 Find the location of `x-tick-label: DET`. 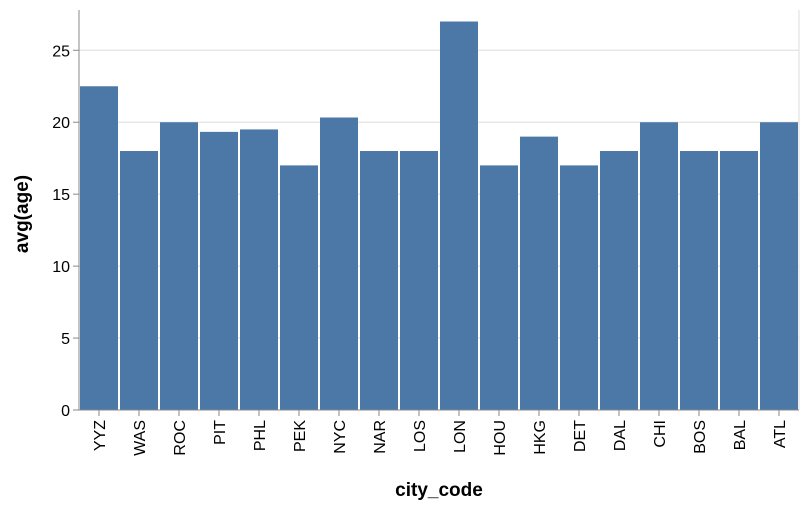

x-tick-label: DET is located at coordinates (580, 436).